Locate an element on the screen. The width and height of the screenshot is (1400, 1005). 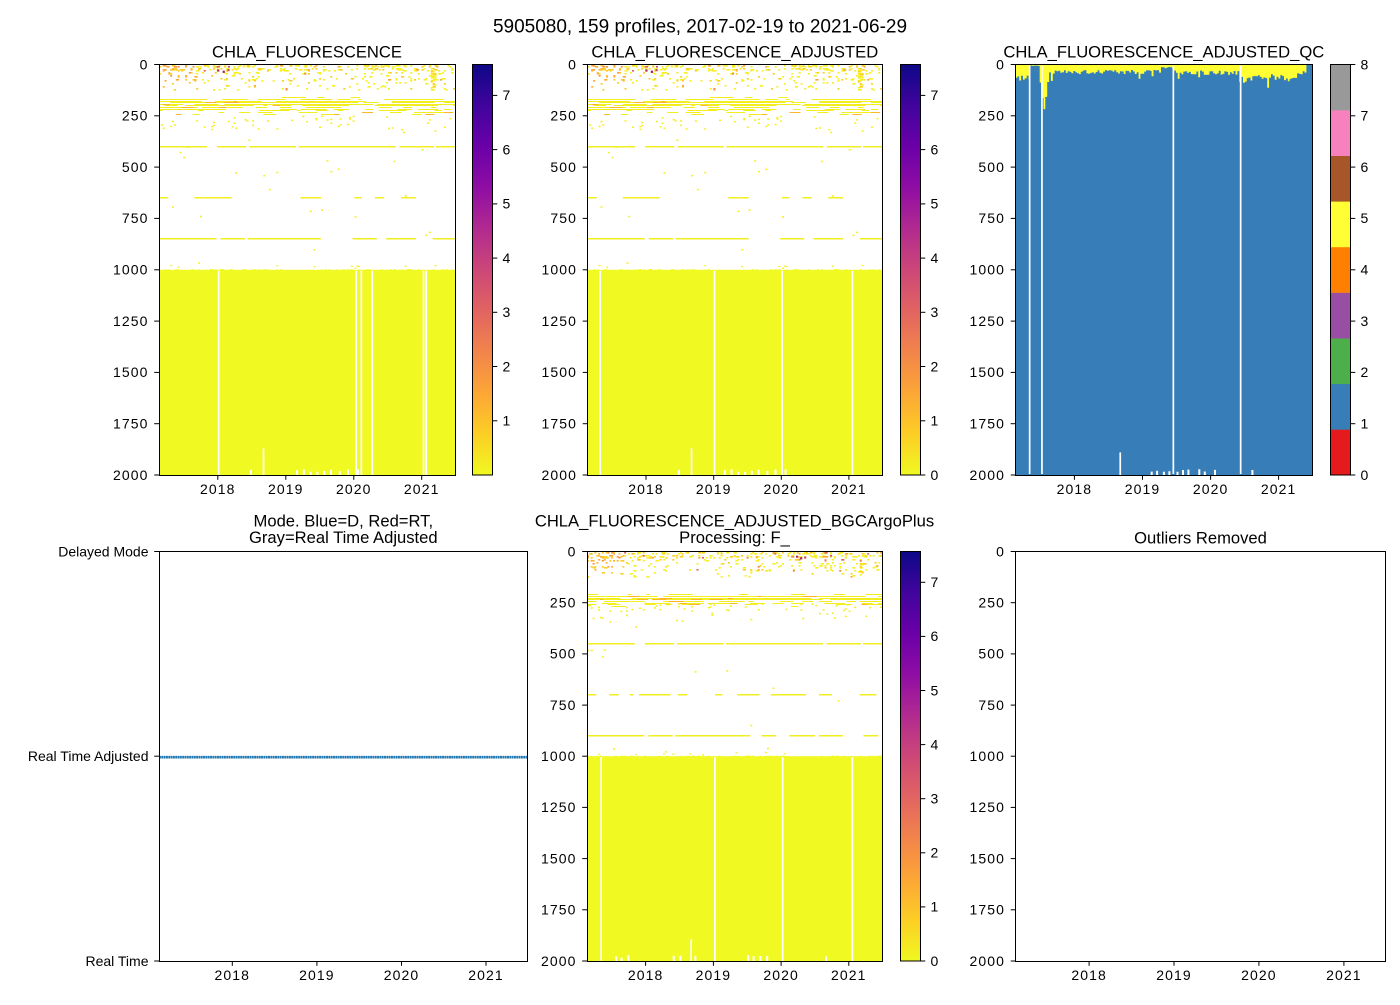
svg-text:CHLA_FLUORESCENCE_ADJUSTED_BGC: CHLA_FLUORESCENCE_ADJUSTED_BGCArgoPlus is located at coordinates (734, 521).